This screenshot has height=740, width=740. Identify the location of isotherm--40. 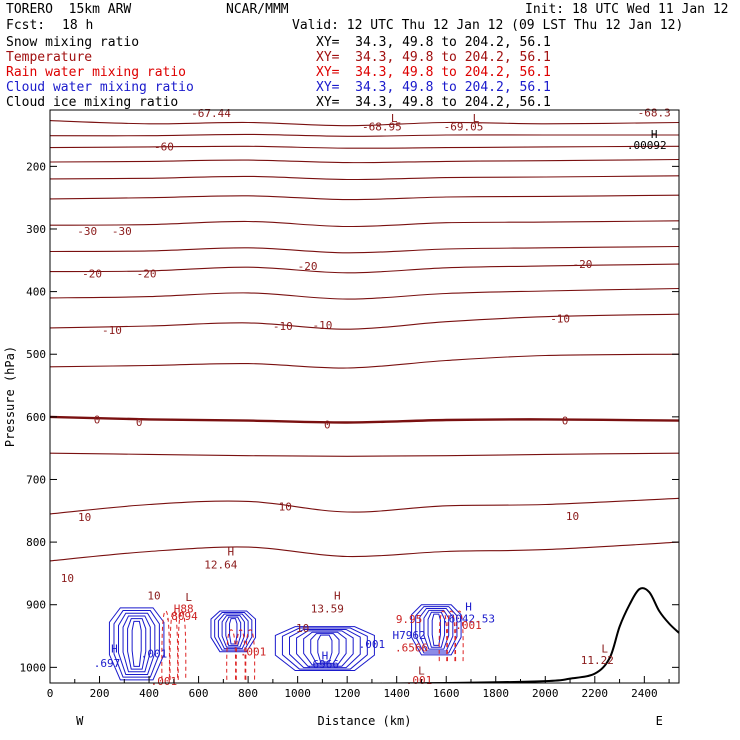
(364, 178).